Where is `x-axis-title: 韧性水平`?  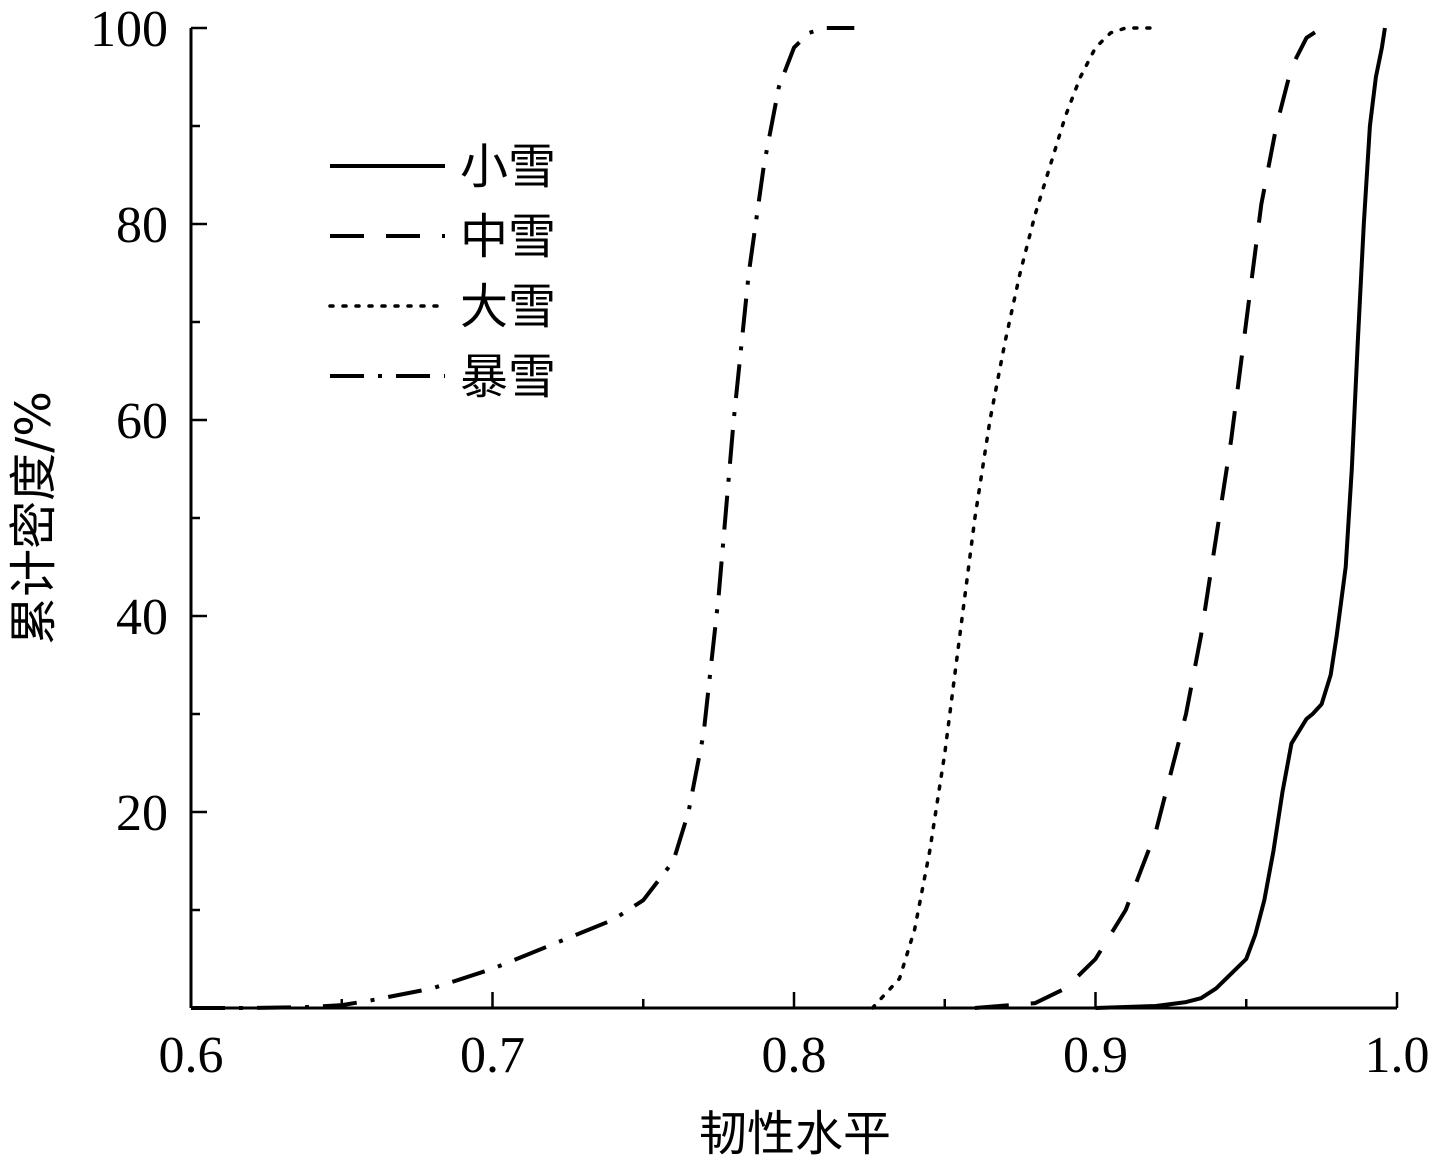 x-axis-title: 韧性水平 is located at coordinates (795, 1134).